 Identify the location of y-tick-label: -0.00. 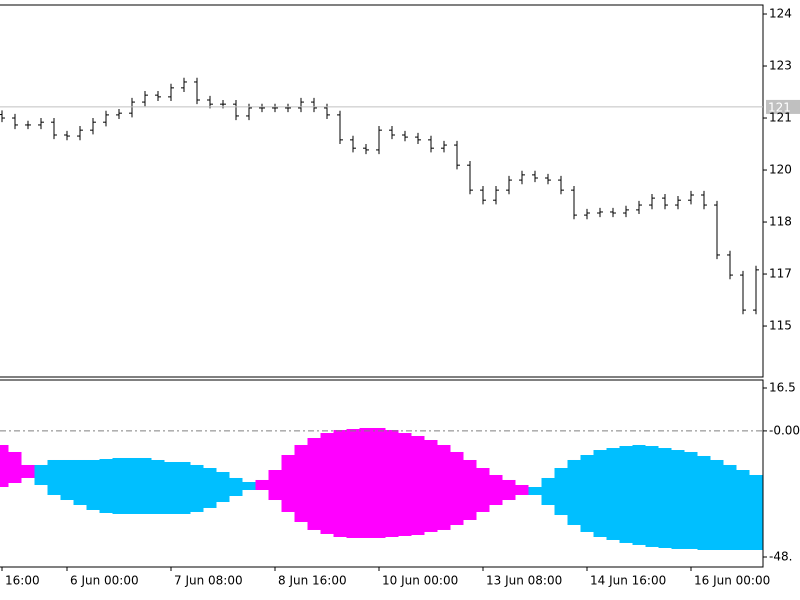
(784, 430).